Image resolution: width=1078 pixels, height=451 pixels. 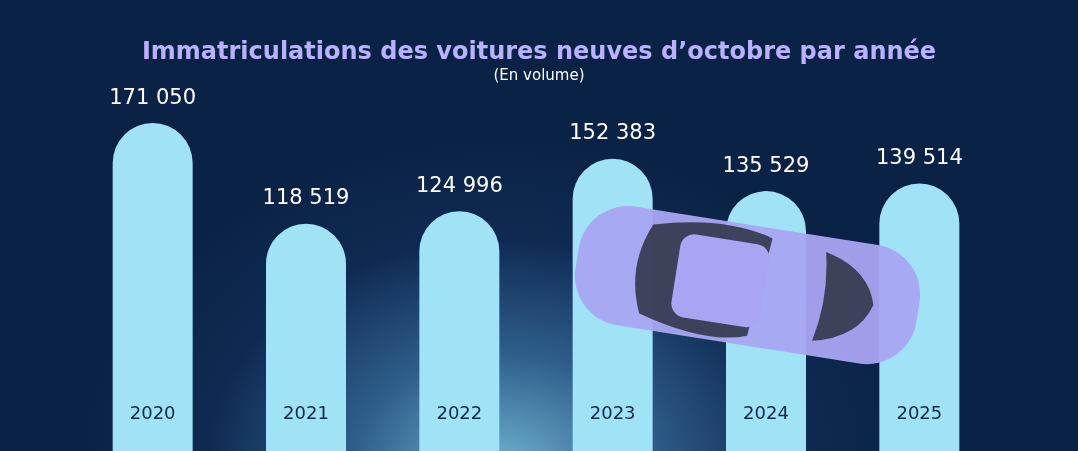 What do you see at coordinates (766, 412) in the screenshot?
I see `x-tick-label: 2024` at bounding box center [766, 412].